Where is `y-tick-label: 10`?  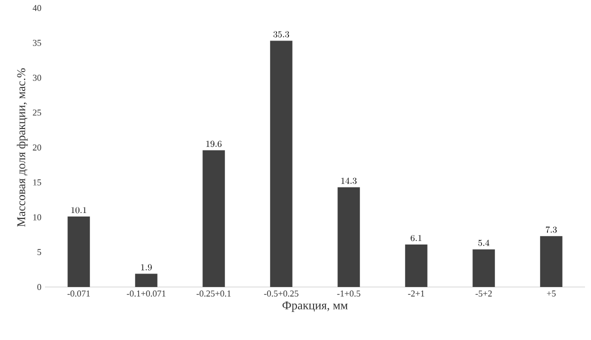
y-tick-label: 10 is located at coordinates (37, 217).